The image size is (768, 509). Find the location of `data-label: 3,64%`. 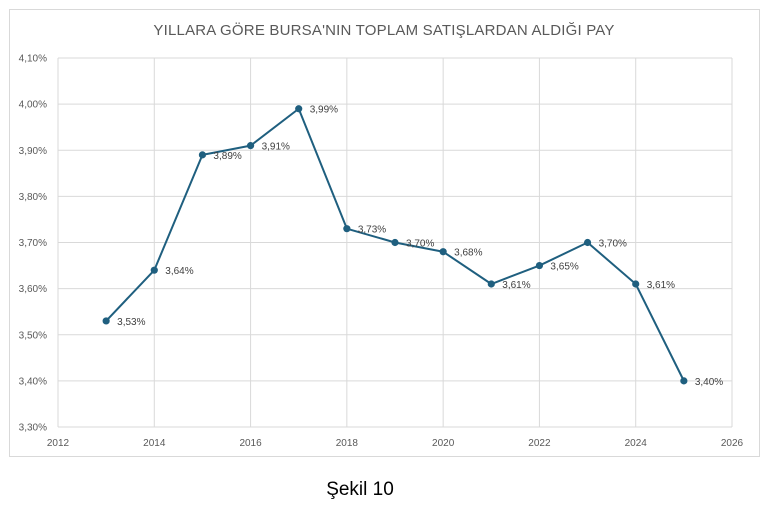

data-label: 3,64% is located at coordinates (179, 271).